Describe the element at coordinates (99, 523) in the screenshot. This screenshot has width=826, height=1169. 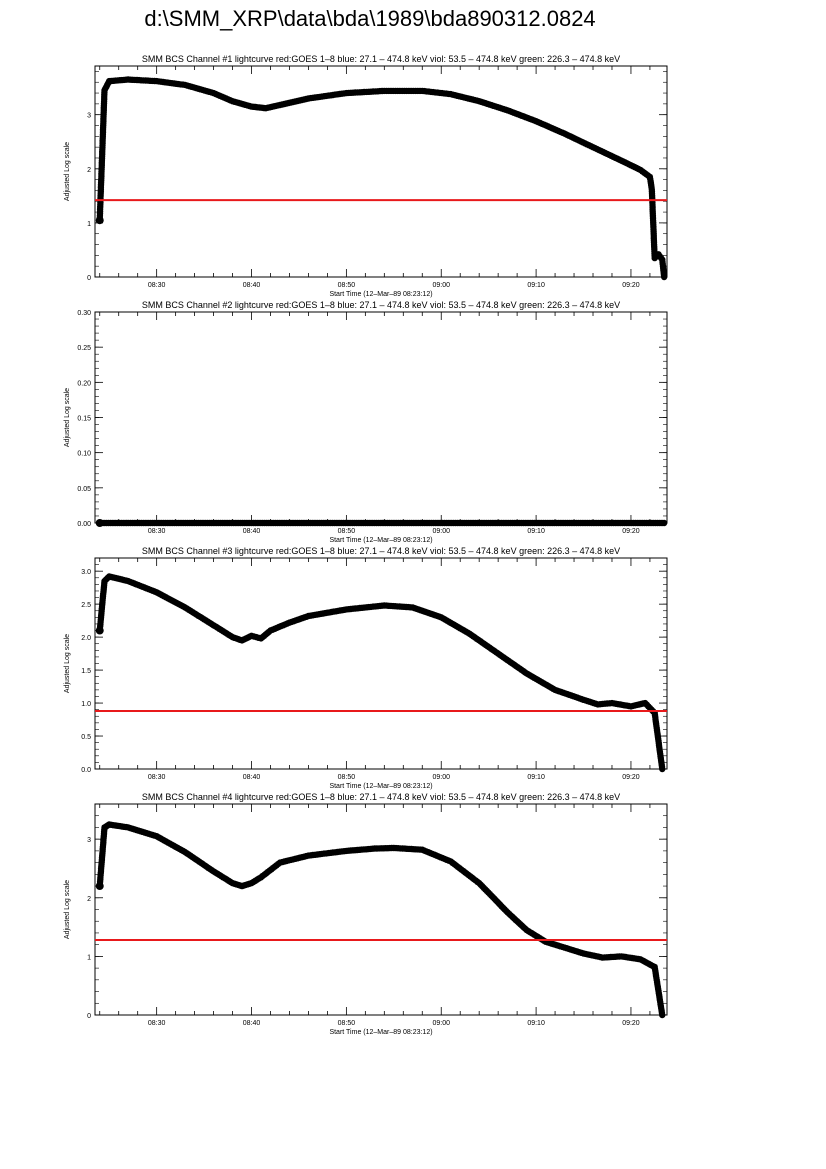
I see `panel-2-data-point-first` at that location.